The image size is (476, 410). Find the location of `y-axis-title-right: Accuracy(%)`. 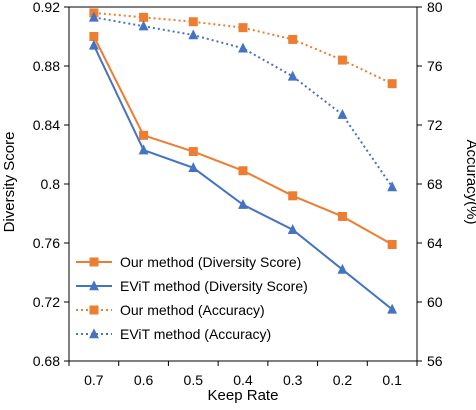

y-axis-title-right: Accuracy(%) is located at coordinates (469, 181).